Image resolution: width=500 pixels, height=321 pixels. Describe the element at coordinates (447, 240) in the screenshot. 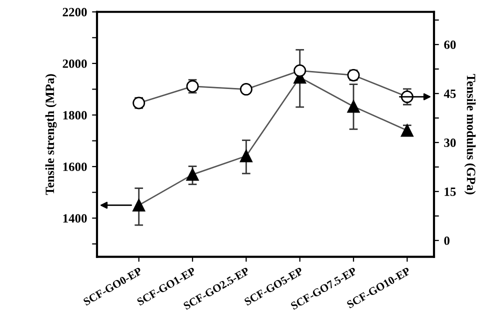

I see `y2-tick-label: 0` at that location.